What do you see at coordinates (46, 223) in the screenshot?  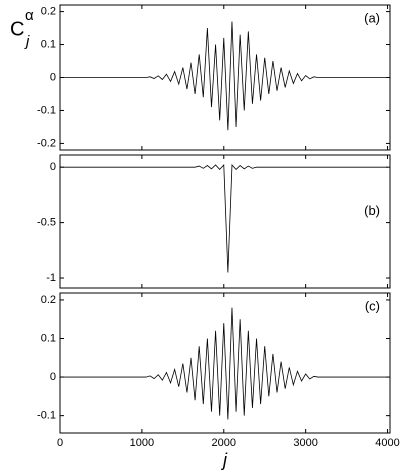 I see `y-tick-label: -0.5` at bounding box center [46, 223].